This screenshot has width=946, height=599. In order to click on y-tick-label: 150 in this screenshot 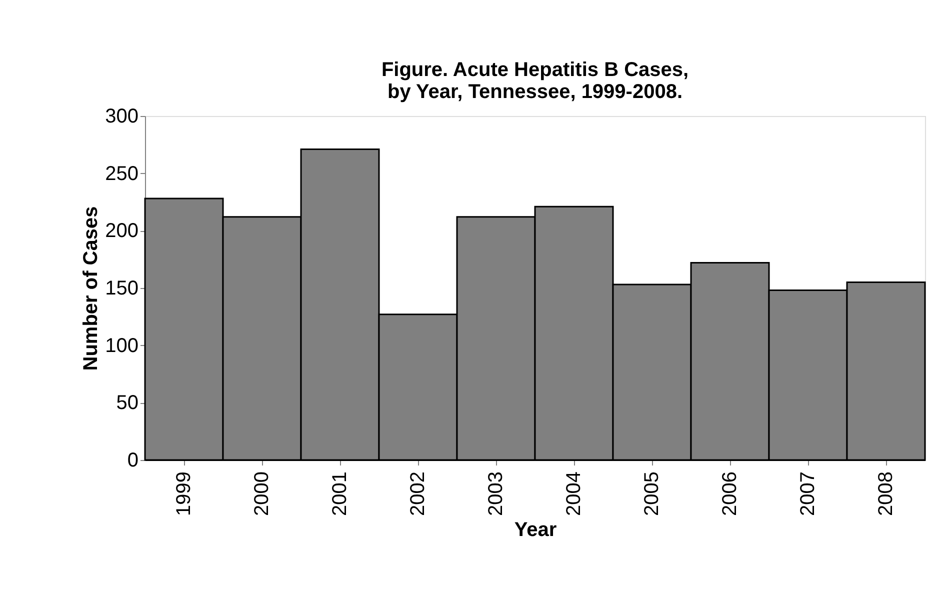, I will do `click(121, 289)`.